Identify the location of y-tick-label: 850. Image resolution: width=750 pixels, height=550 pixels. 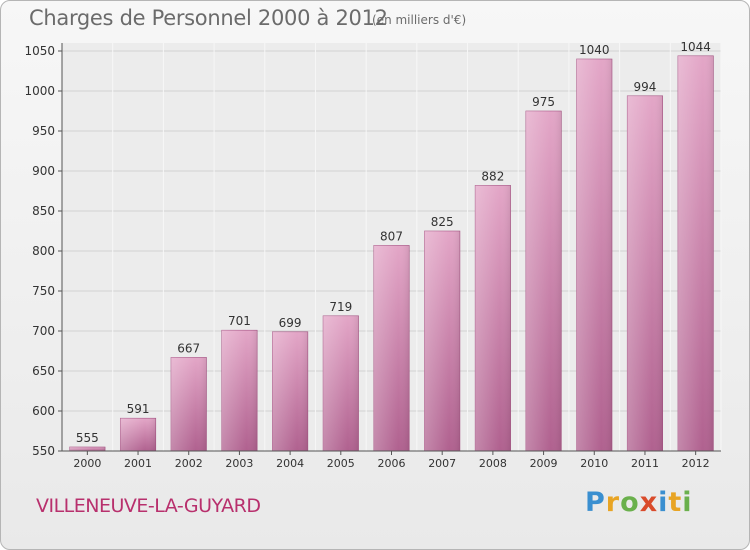
(43, 211).